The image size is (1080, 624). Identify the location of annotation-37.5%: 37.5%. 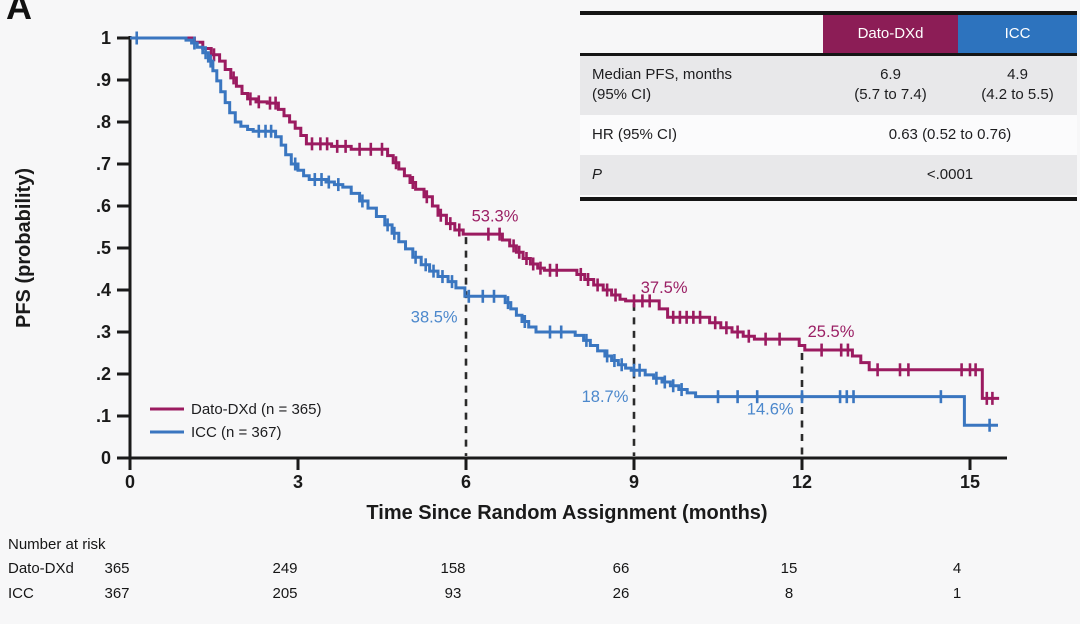
(664, 288).